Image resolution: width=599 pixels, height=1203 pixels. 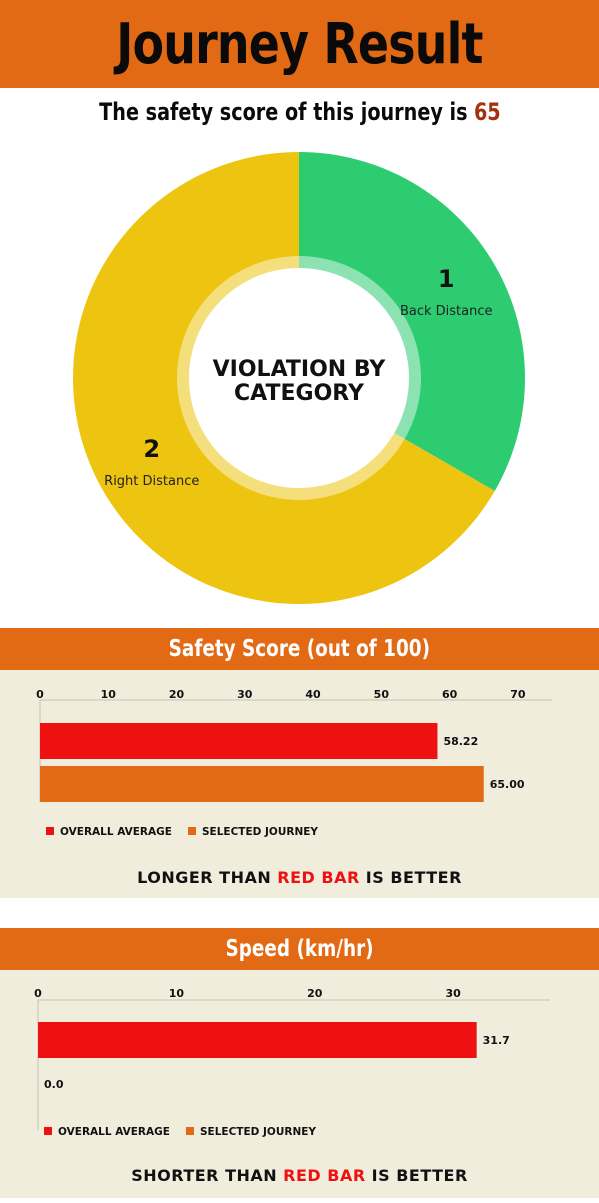 I want to click on donut-title-line-2: CATEGORY, so click(x=299, y=393).